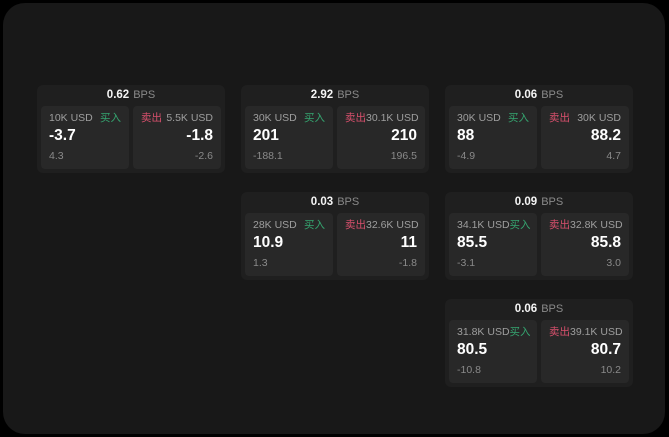 This screenshot has height=437, width=669. Describe the element at coordinates (466, 156) in the screenshot. I see `buy-delta: -4.9` at that location.